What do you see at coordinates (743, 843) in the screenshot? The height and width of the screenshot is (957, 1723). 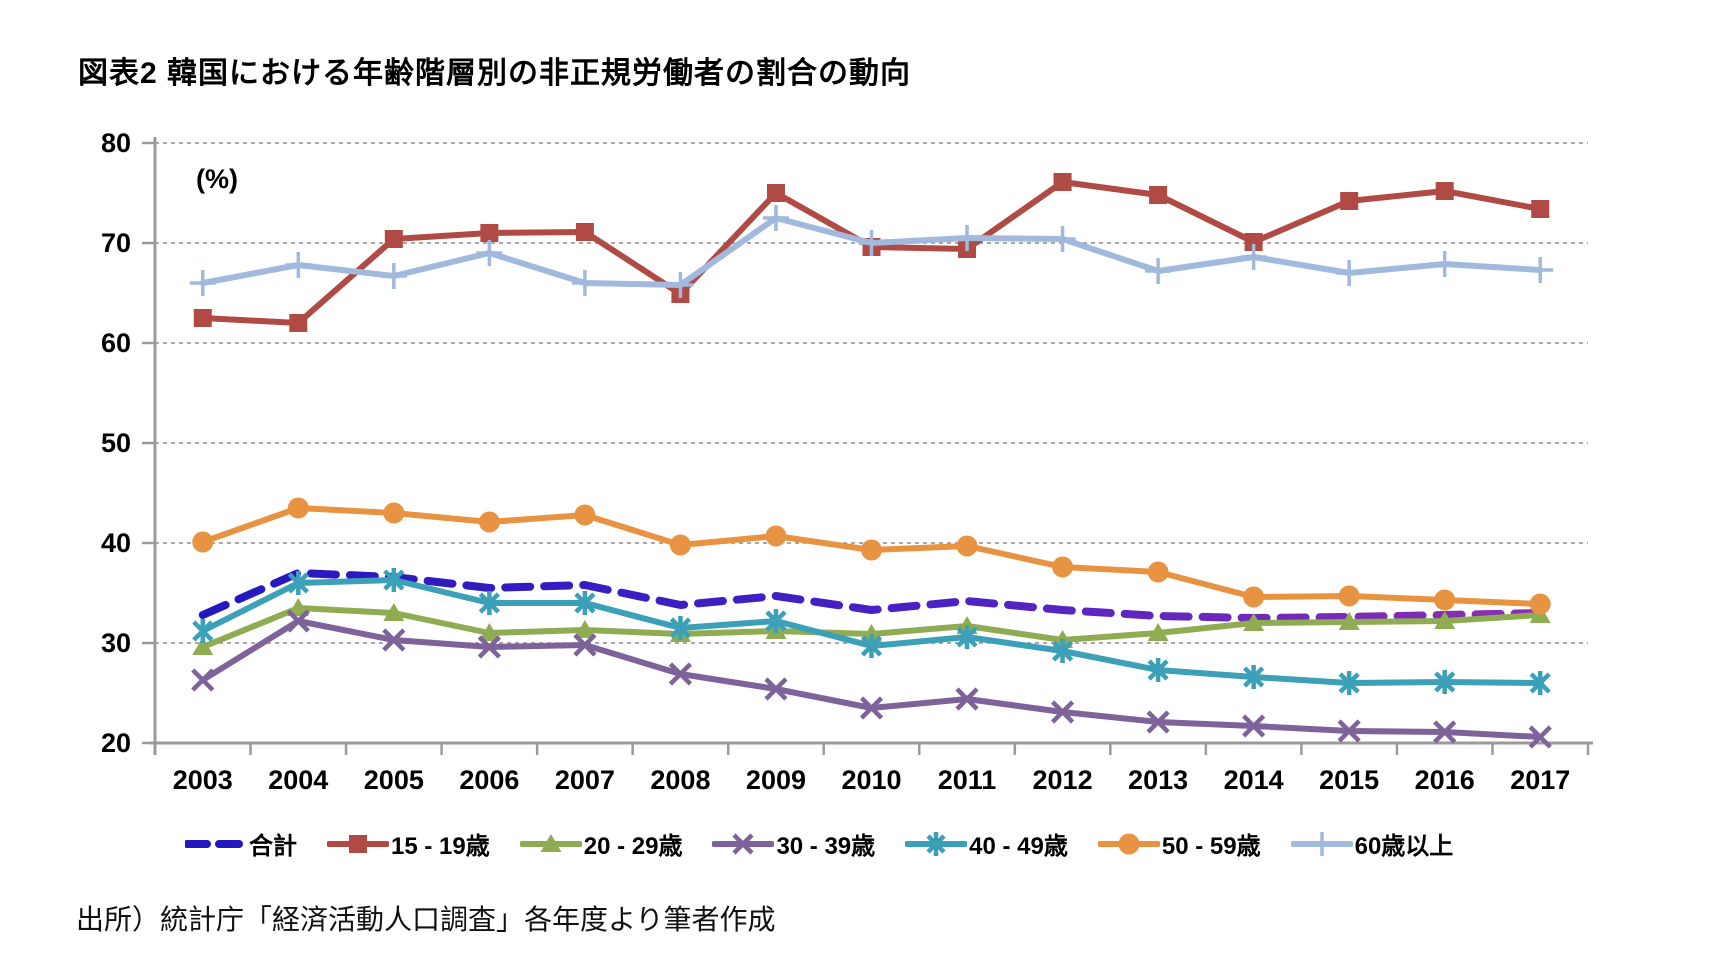 I see `legend-marker-x` at bounding box center [743, 843].